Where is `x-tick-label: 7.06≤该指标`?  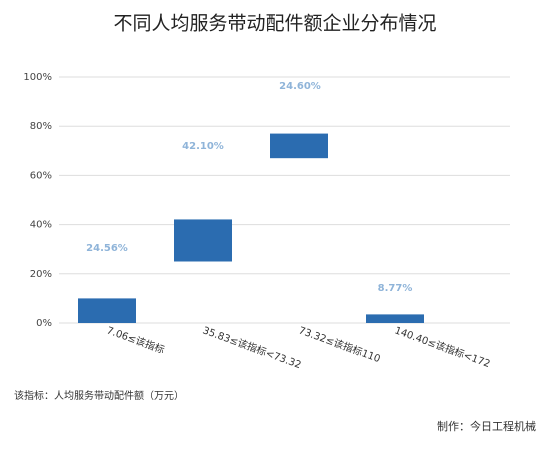 x-tick-label: 7.06≤该指标 is located at coordinates (135, 339).